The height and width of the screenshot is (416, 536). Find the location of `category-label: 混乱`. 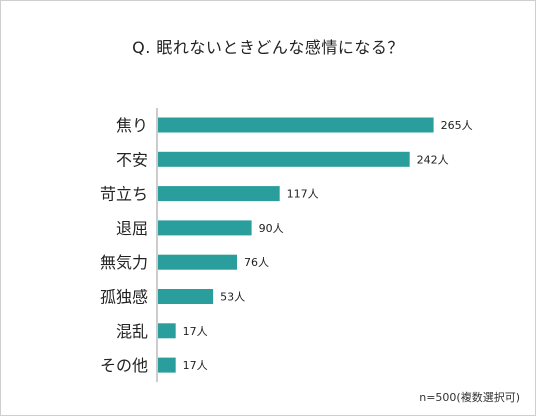

category-label: 混乱 is located at coordinates (132, 331).